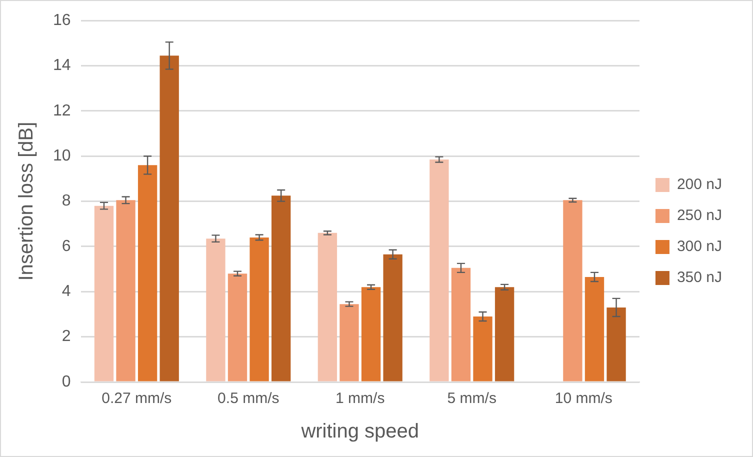 This screenshot has width=753, height=457. Describe the element at coordinates (137, 399) in the screenshot. I see `x-tick-label: 0.27 mm/s` at that location.